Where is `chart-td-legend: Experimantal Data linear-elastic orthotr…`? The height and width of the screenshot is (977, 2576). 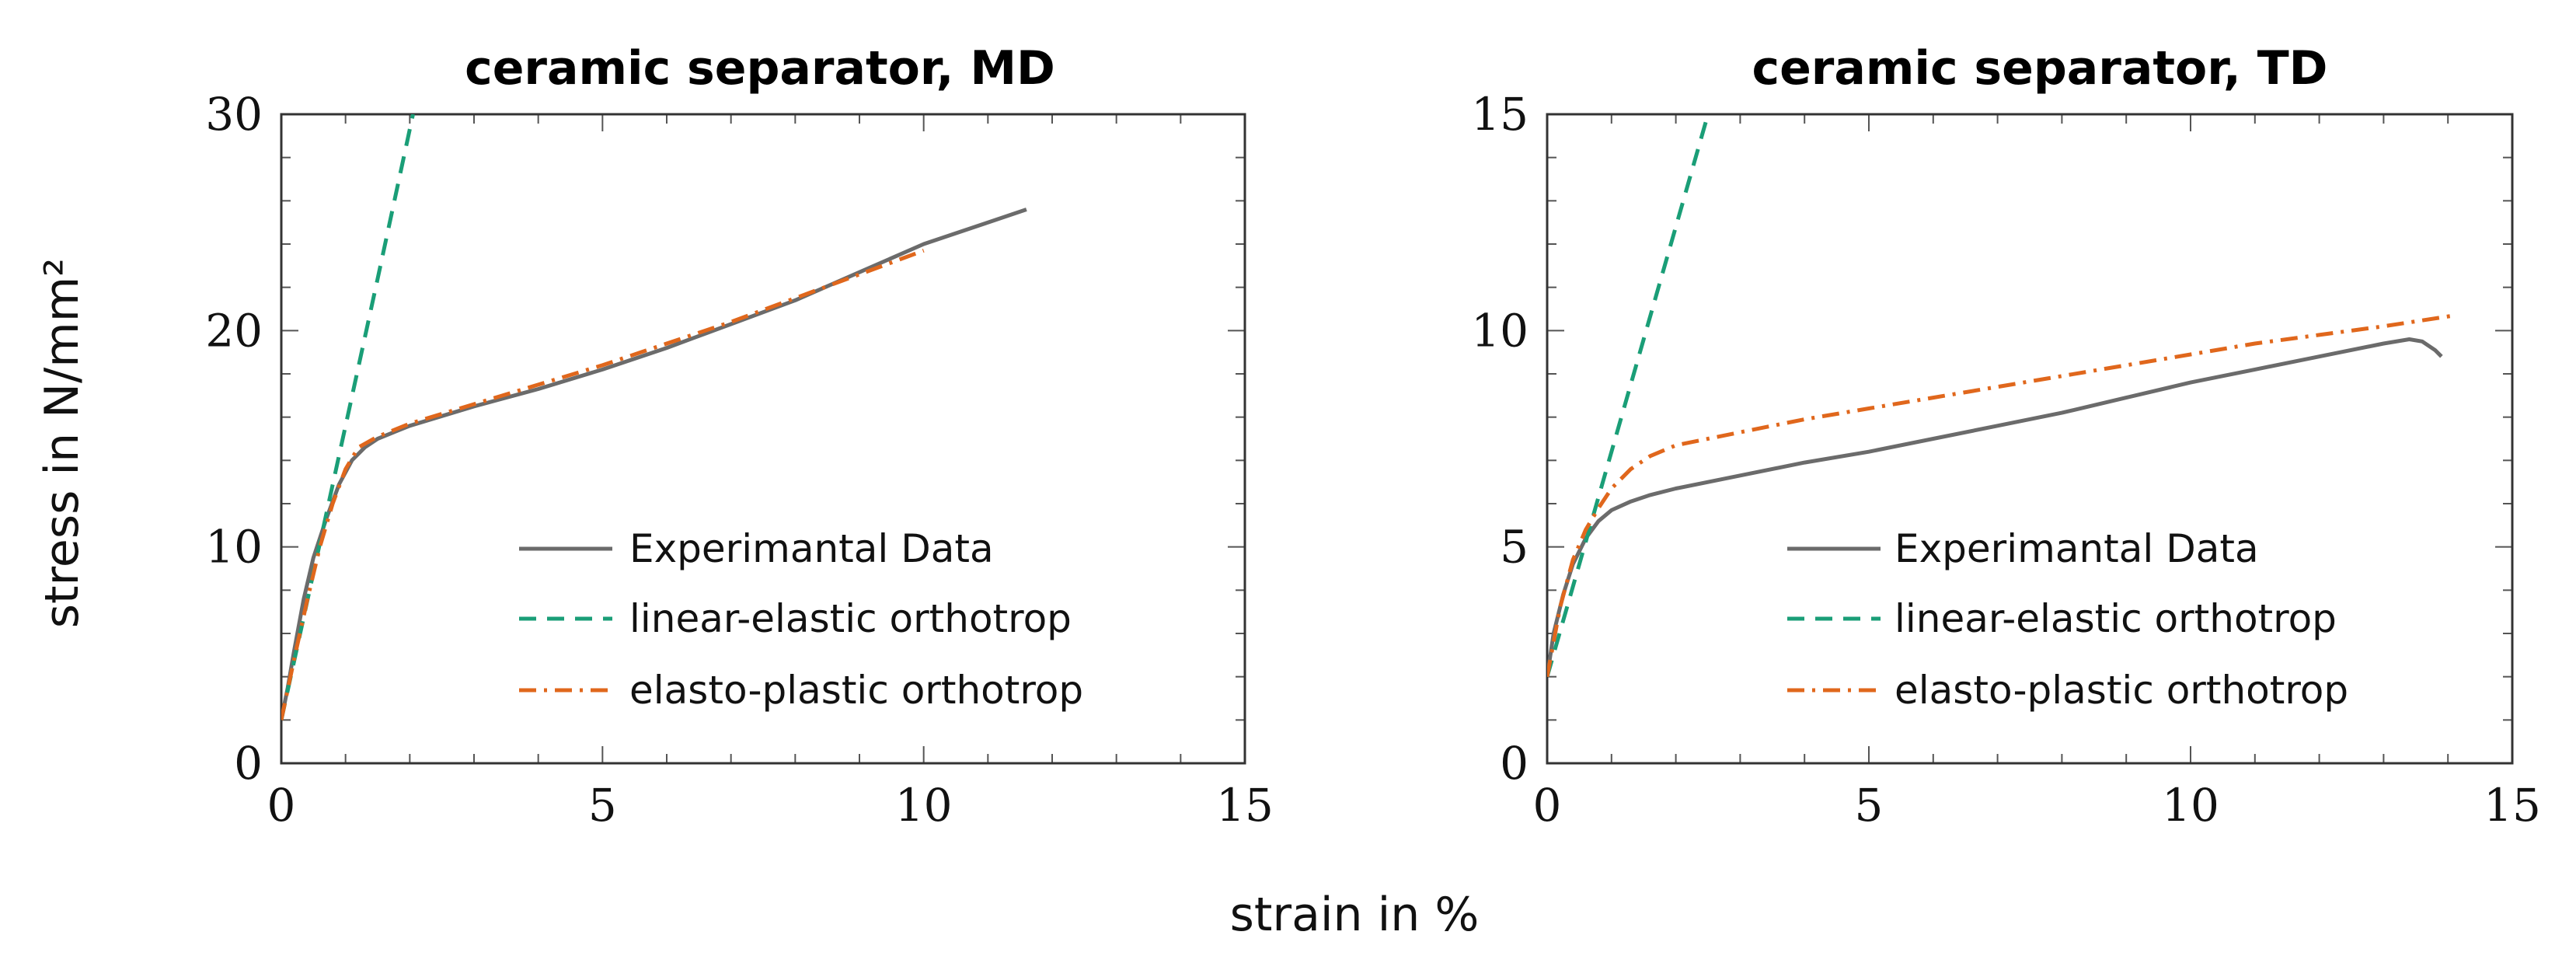
chart-td-legend: Experimantal Data linear-elastic orthotr… is located at coordinates (2067, 619).